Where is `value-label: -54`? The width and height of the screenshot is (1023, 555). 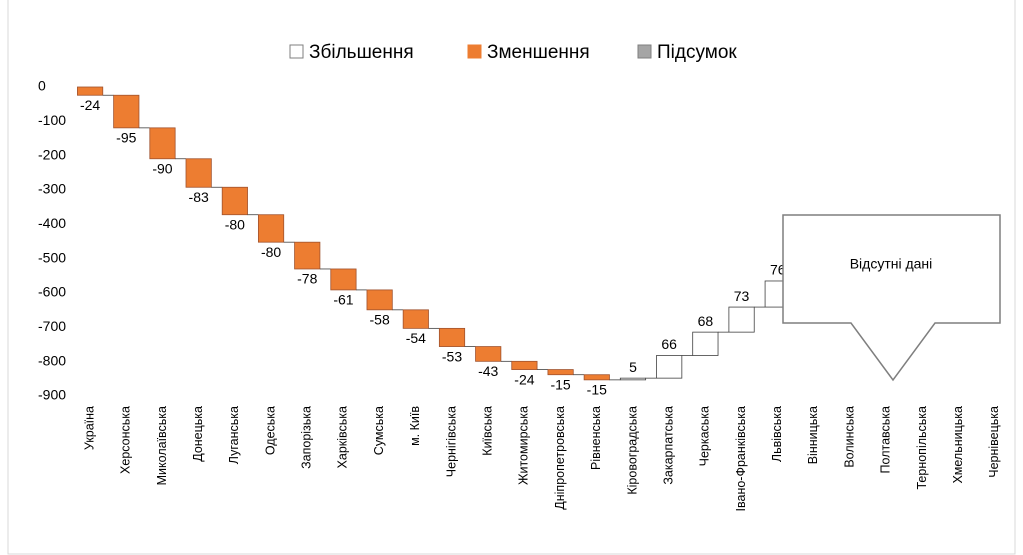 value-label: -54 is located at coordinates (416, 338).